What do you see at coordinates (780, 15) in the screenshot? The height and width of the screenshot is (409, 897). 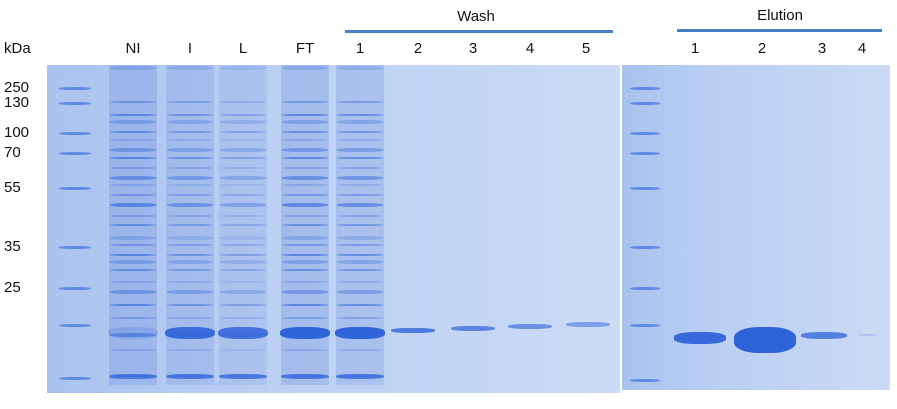 I see `elution-label: Elution` at bounding box center [780, 15].